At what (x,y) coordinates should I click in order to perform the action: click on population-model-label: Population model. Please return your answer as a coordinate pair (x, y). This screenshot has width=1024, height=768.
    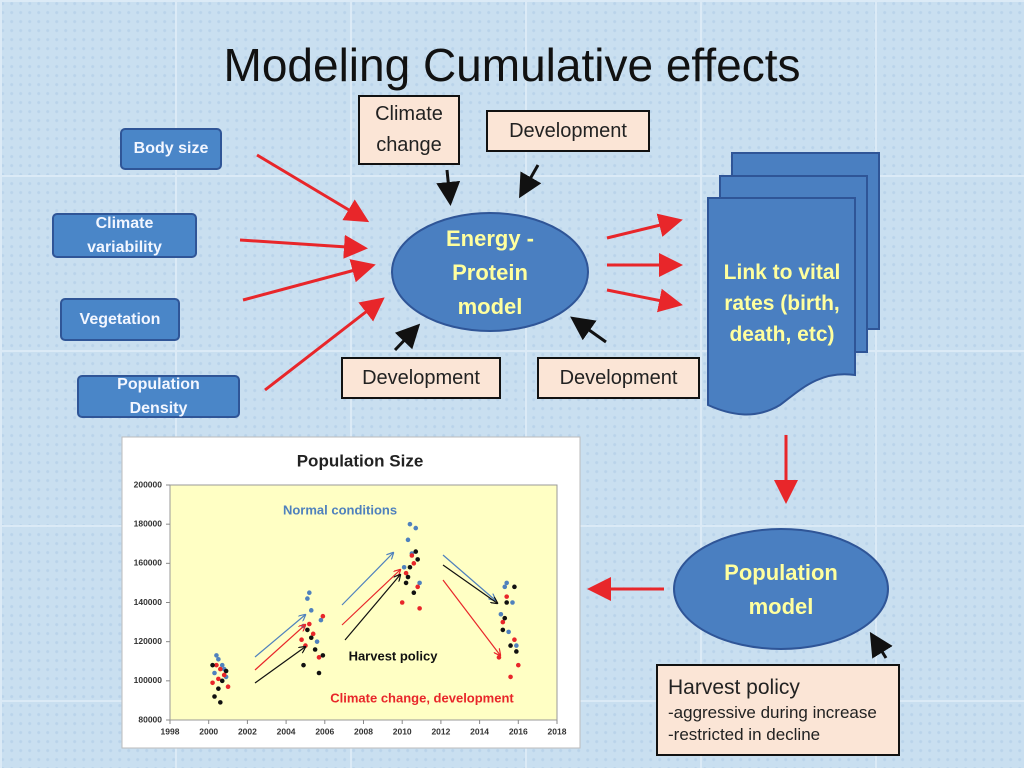
    Looking at the image, I should click on (781, 589).